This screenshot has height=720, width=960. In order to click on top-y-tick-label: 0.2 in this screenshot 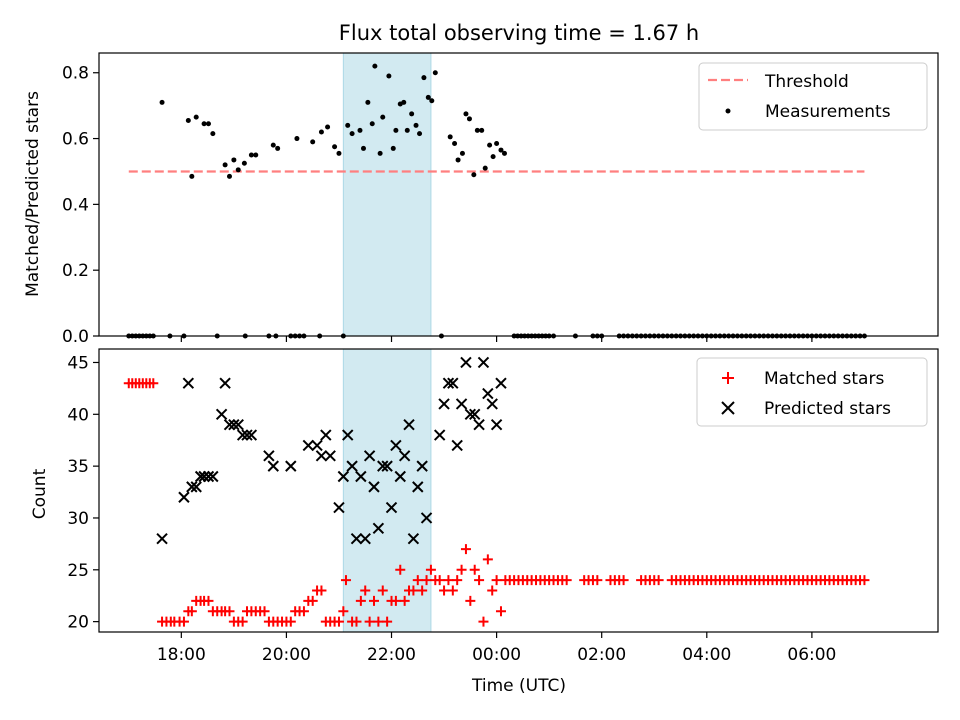, I will do `click(75, 271)`.